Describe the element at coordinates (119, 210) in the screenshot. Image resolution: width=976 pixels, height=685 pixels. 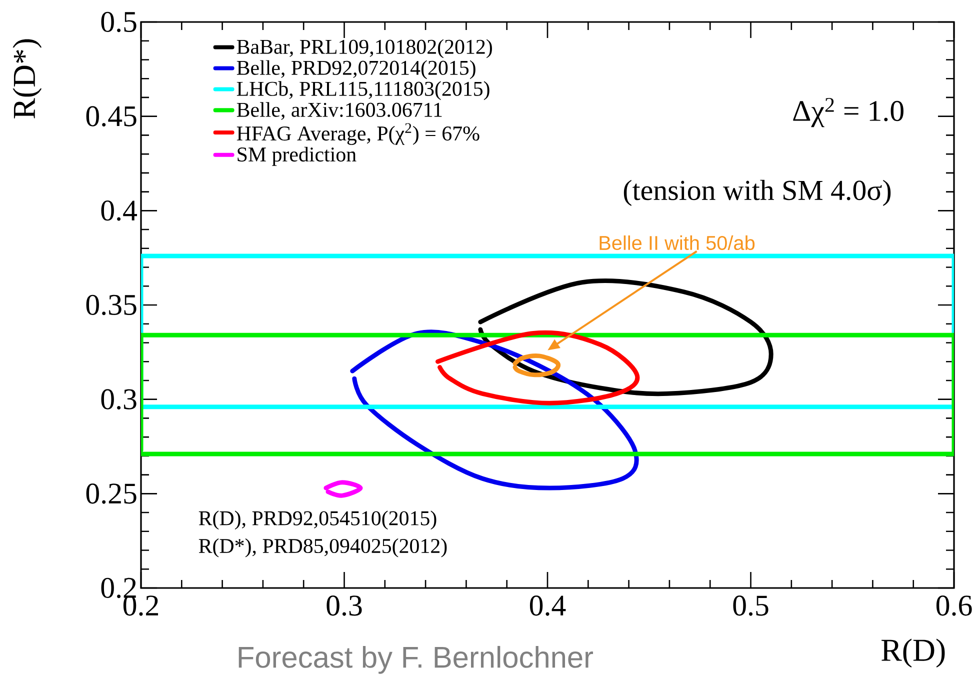
I see `y-tick-label: 0.4` at that location.